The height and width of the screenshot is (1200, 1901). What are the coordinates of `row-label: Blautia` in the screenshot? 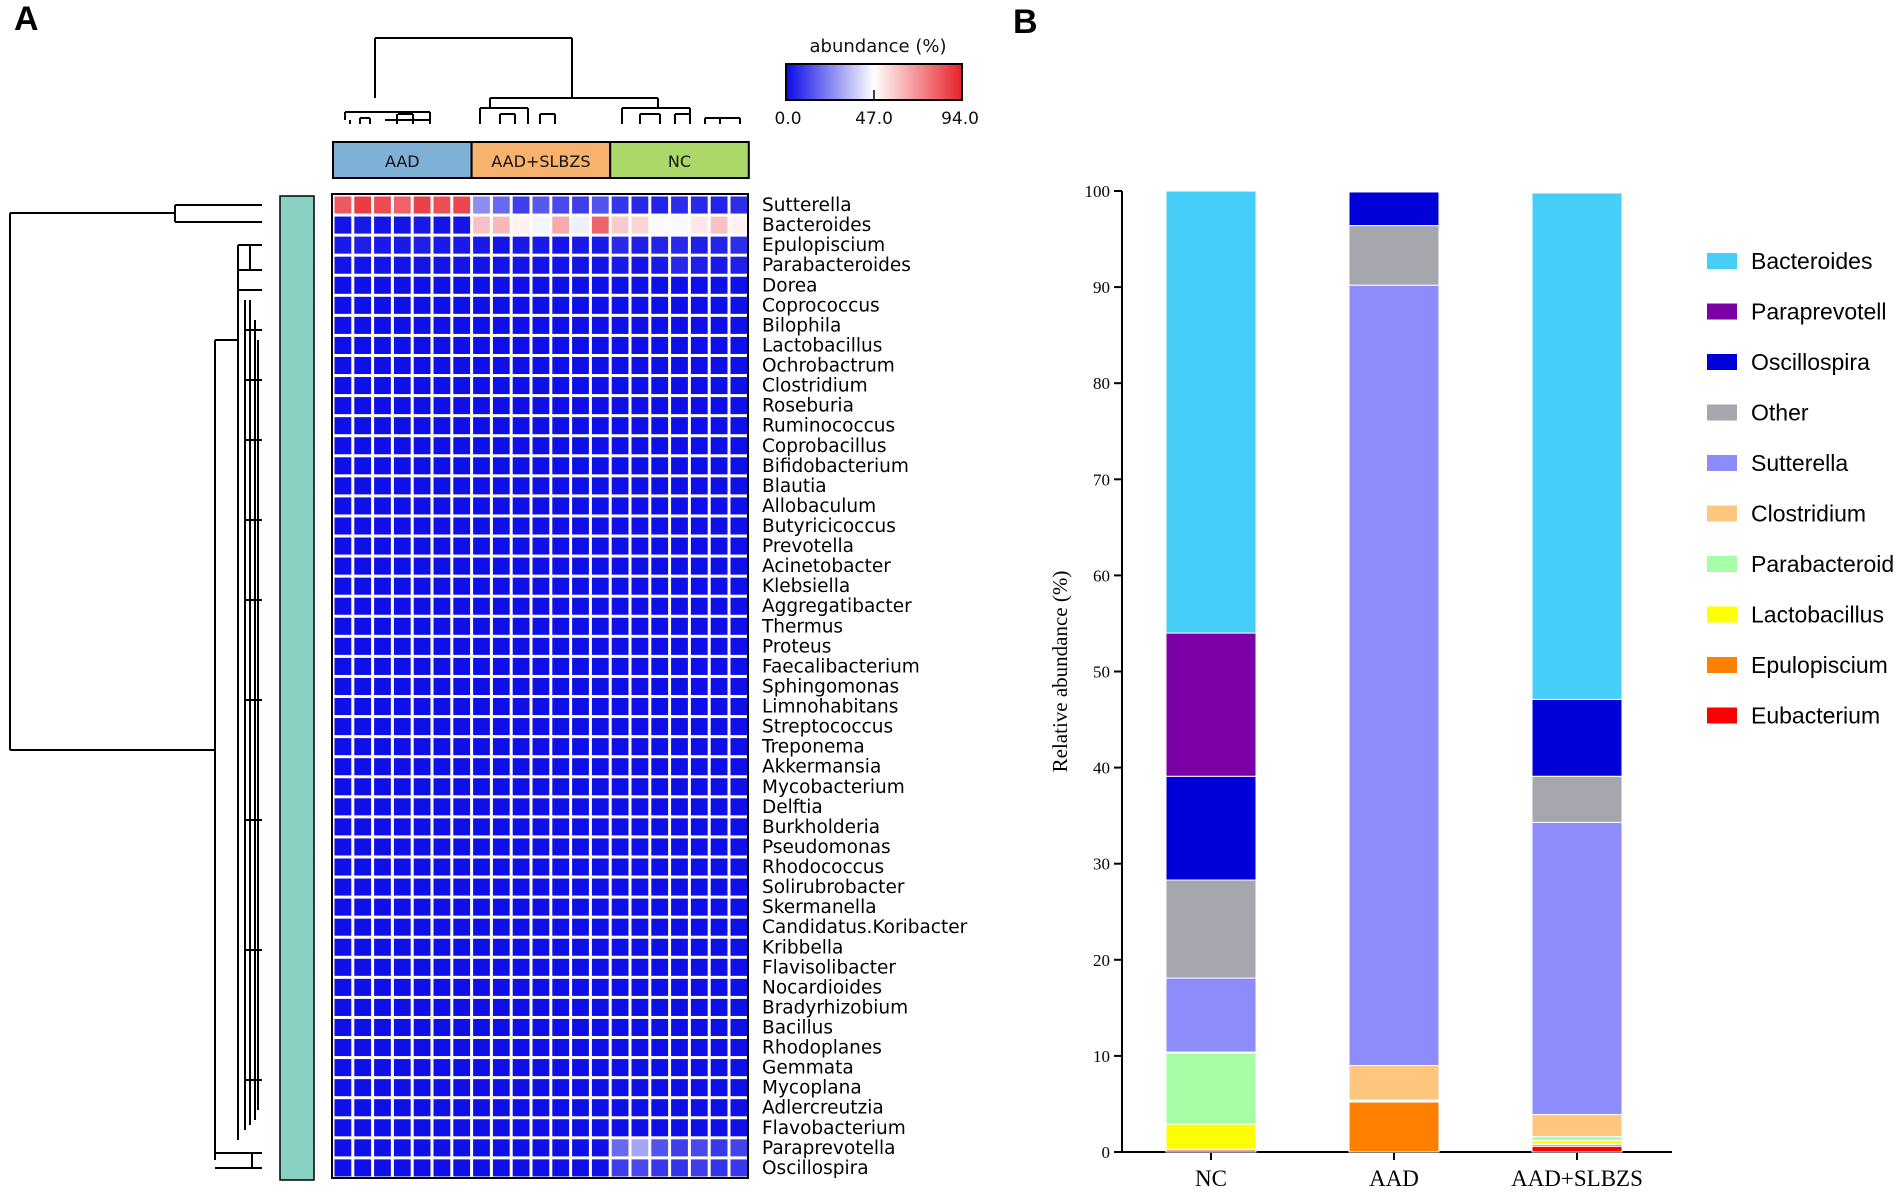 It's located at (794, 486).